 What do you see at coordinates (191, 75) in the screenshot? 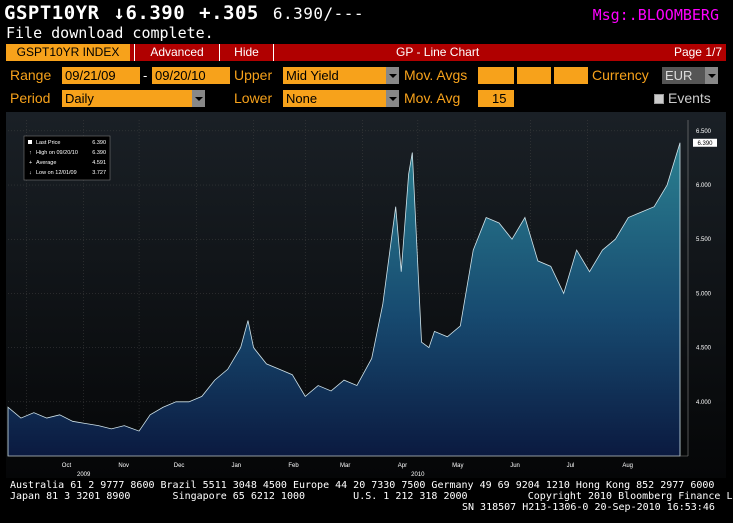
I see `range-end-input: 09/20/10` at bounding box center [191, 75].